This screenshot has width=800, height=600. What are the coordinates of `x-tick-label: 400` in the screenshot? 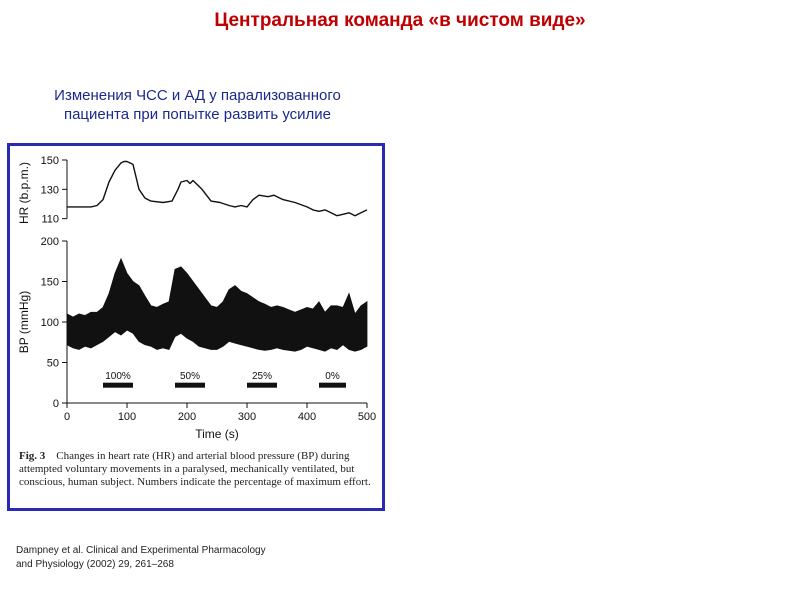 It's located at (307, 417).